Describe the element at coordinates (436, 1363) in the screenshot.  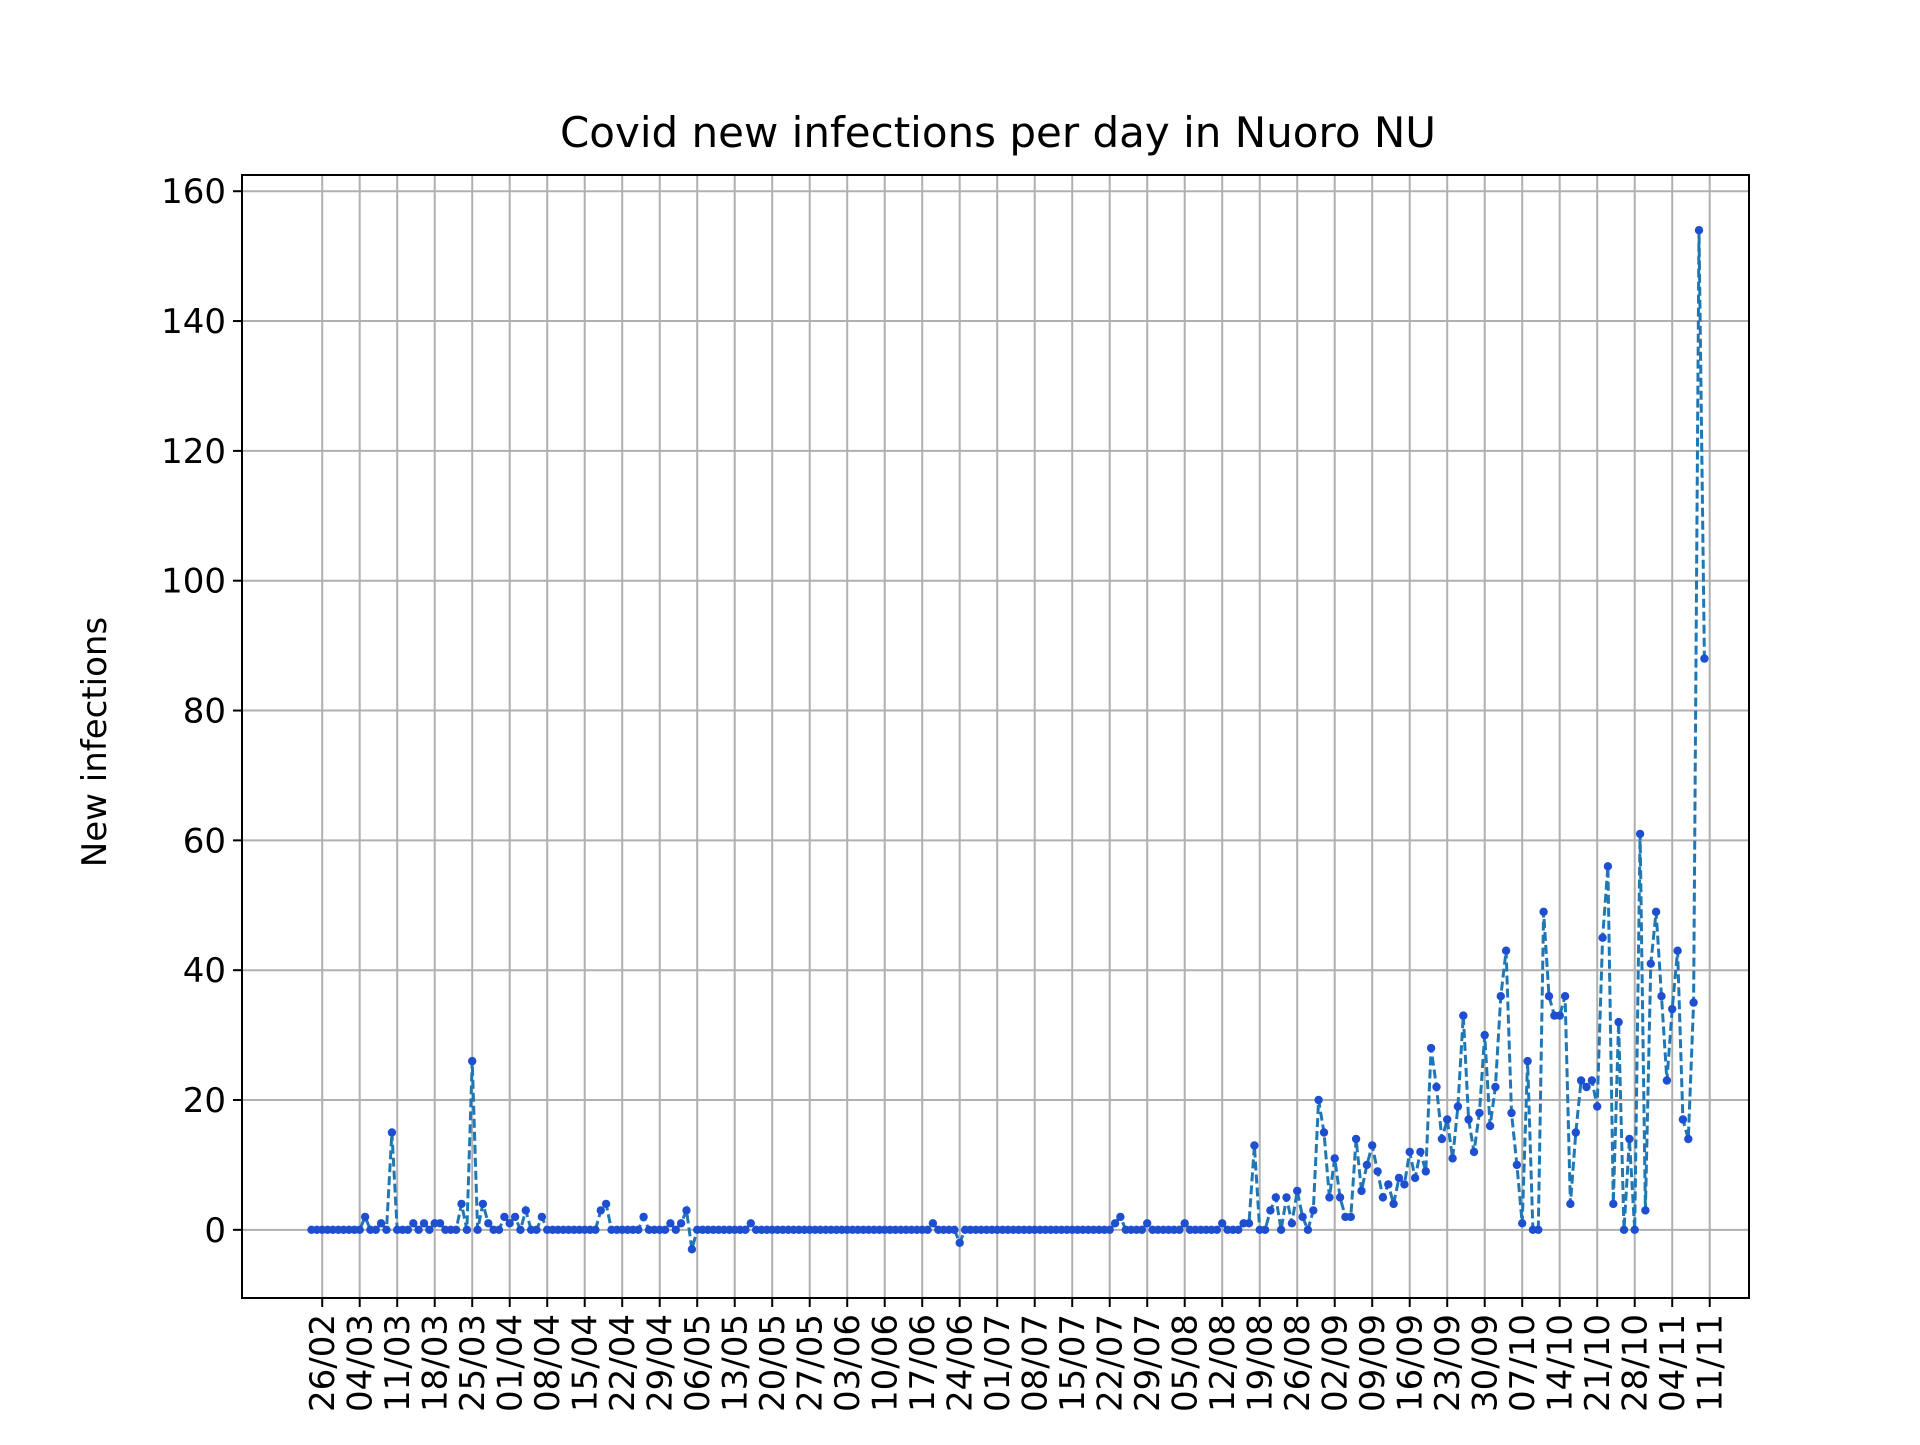
I see `x-tick-label: 18/03` at that location.